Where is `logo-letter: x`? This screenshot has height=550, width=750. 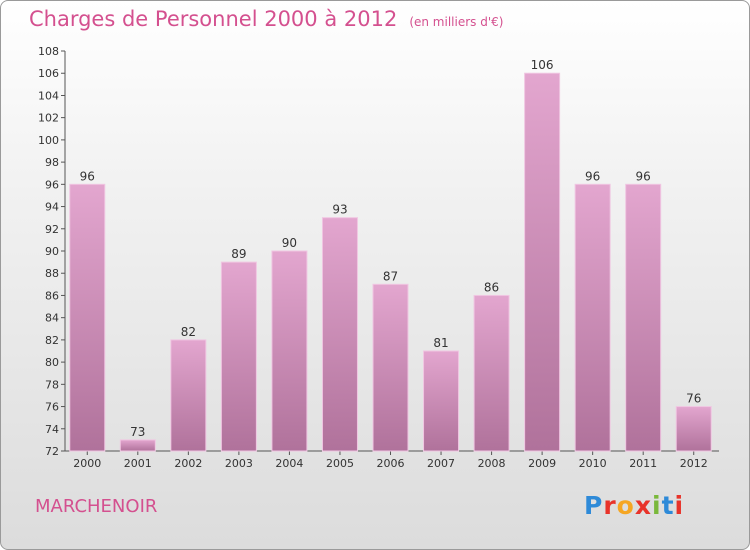 logo-letter: x is located at coordinates (643, 505).